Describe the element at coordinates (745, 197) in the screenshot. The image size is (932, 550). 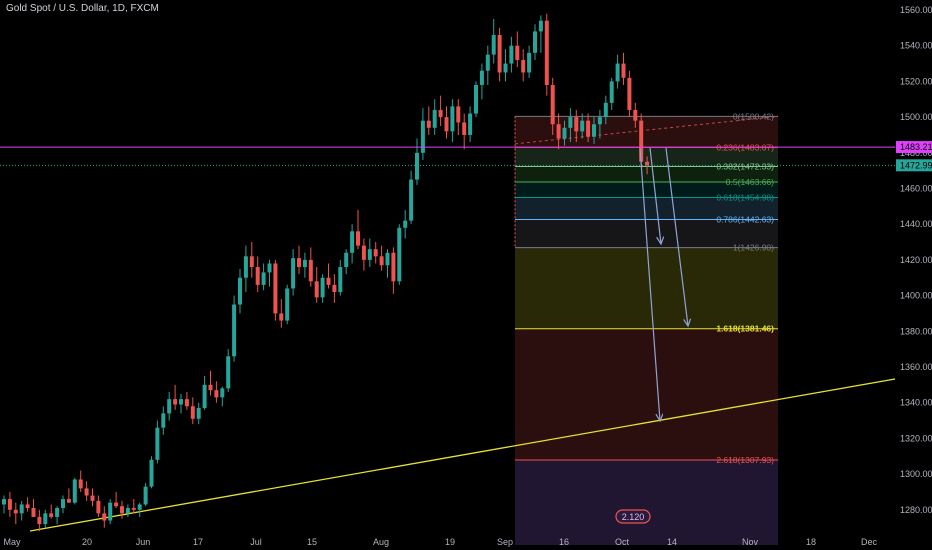
I see `fib-level-label: 0.618(1454.98)` at that location.